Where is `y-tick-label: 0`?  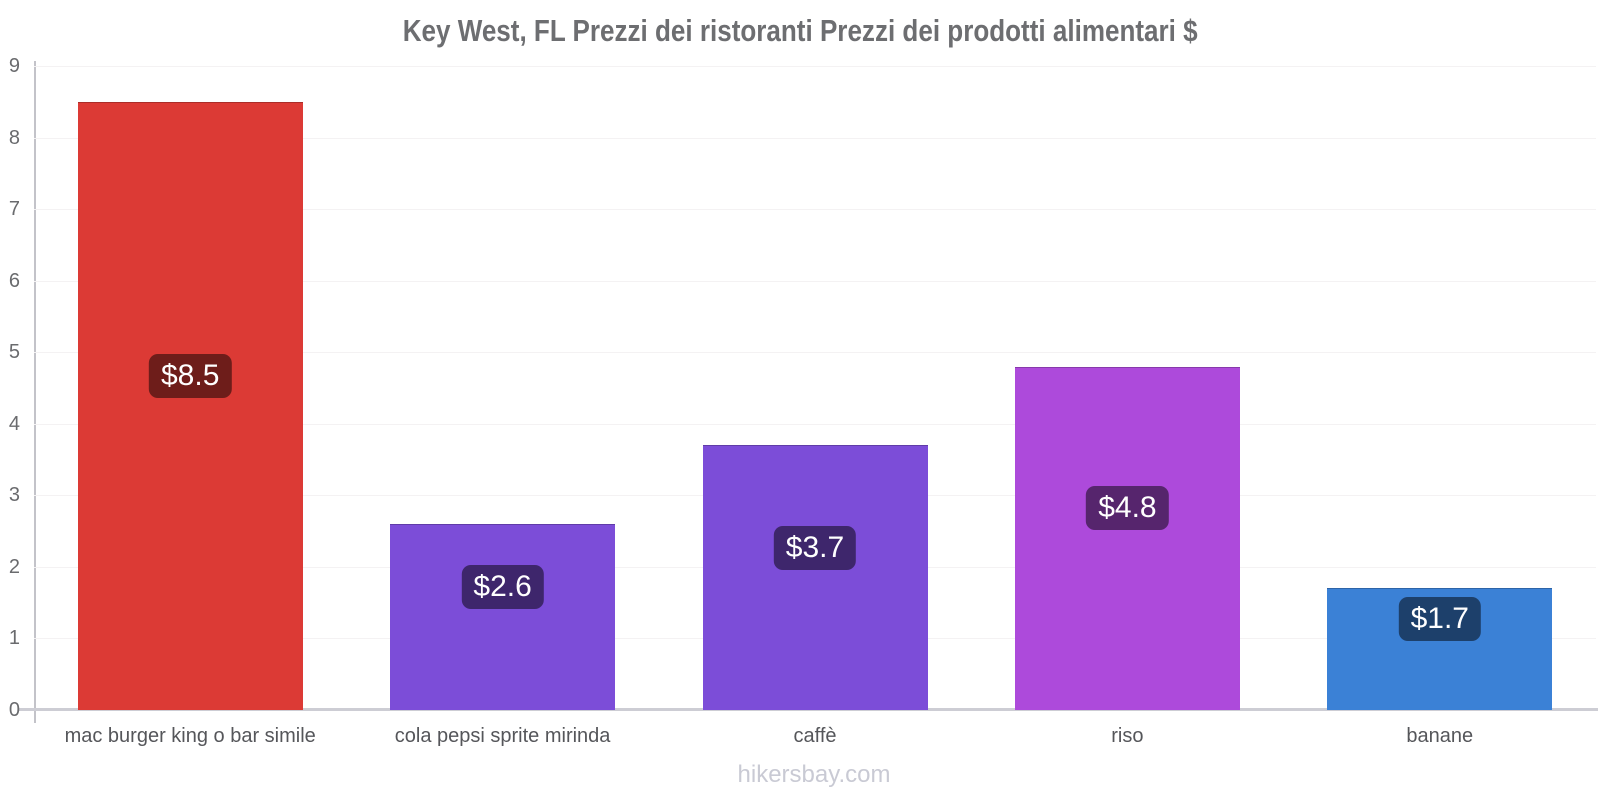 y-tick-label: 0 is located at coordinates (14, 710).